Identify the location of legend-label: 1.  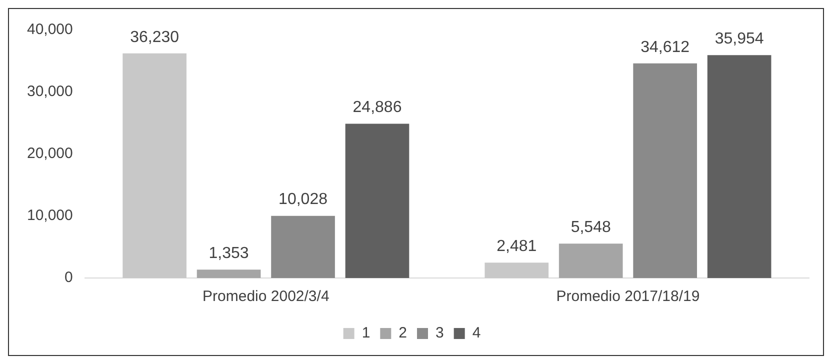
(366, 333).